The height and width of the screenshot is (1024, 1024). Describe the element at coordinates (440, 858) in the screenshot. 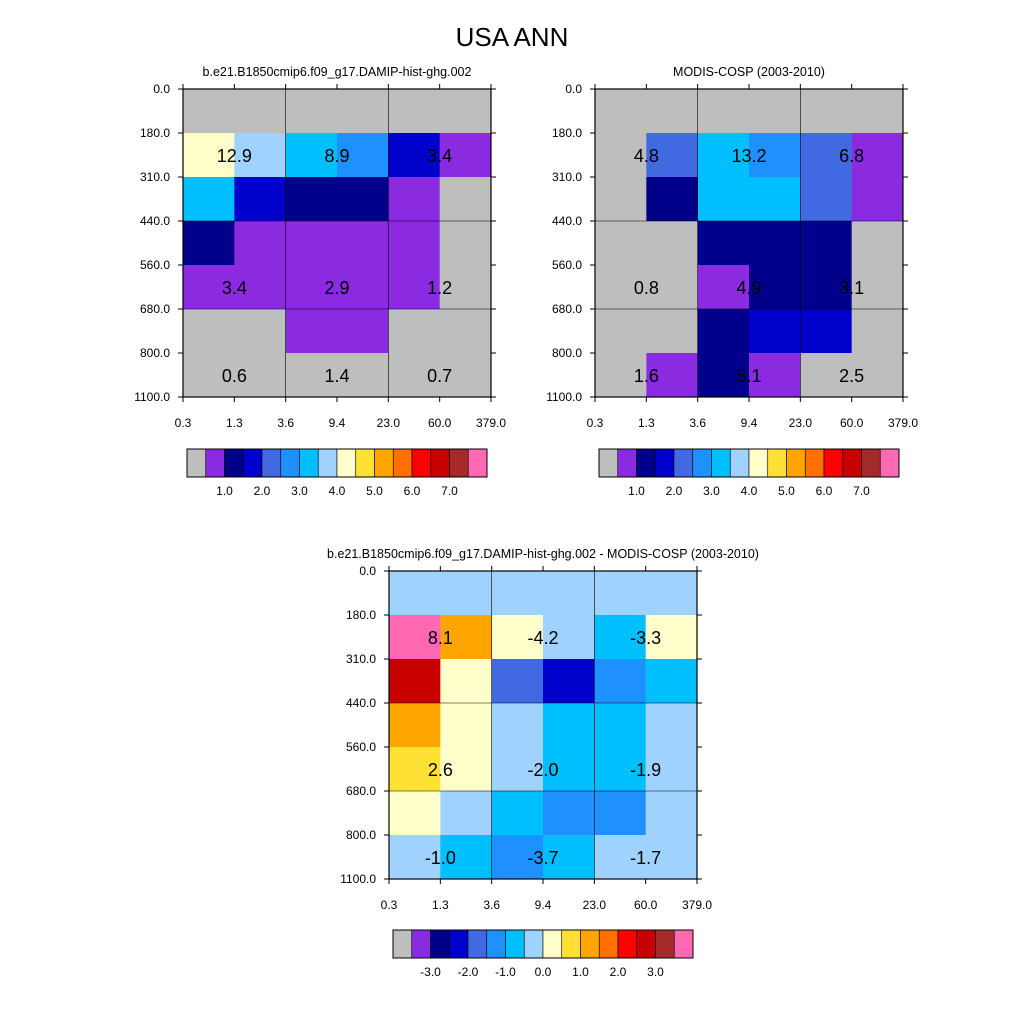

I see `cell-value-label: -1.0` at that location.